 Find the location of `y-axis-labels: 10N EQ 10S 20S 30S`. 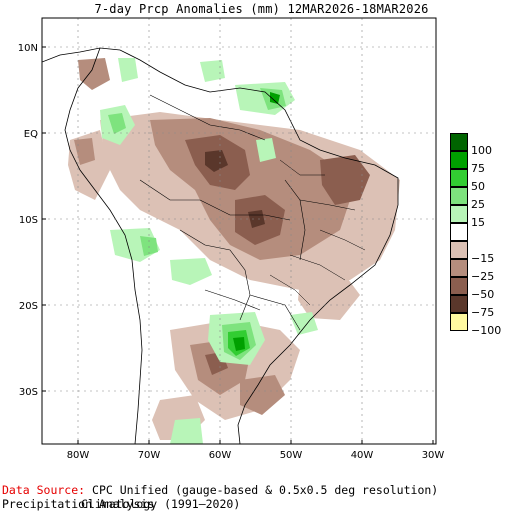

y-axis-labels: 10N EQ 10S 20S 30S is located at coordinates (28, 220).